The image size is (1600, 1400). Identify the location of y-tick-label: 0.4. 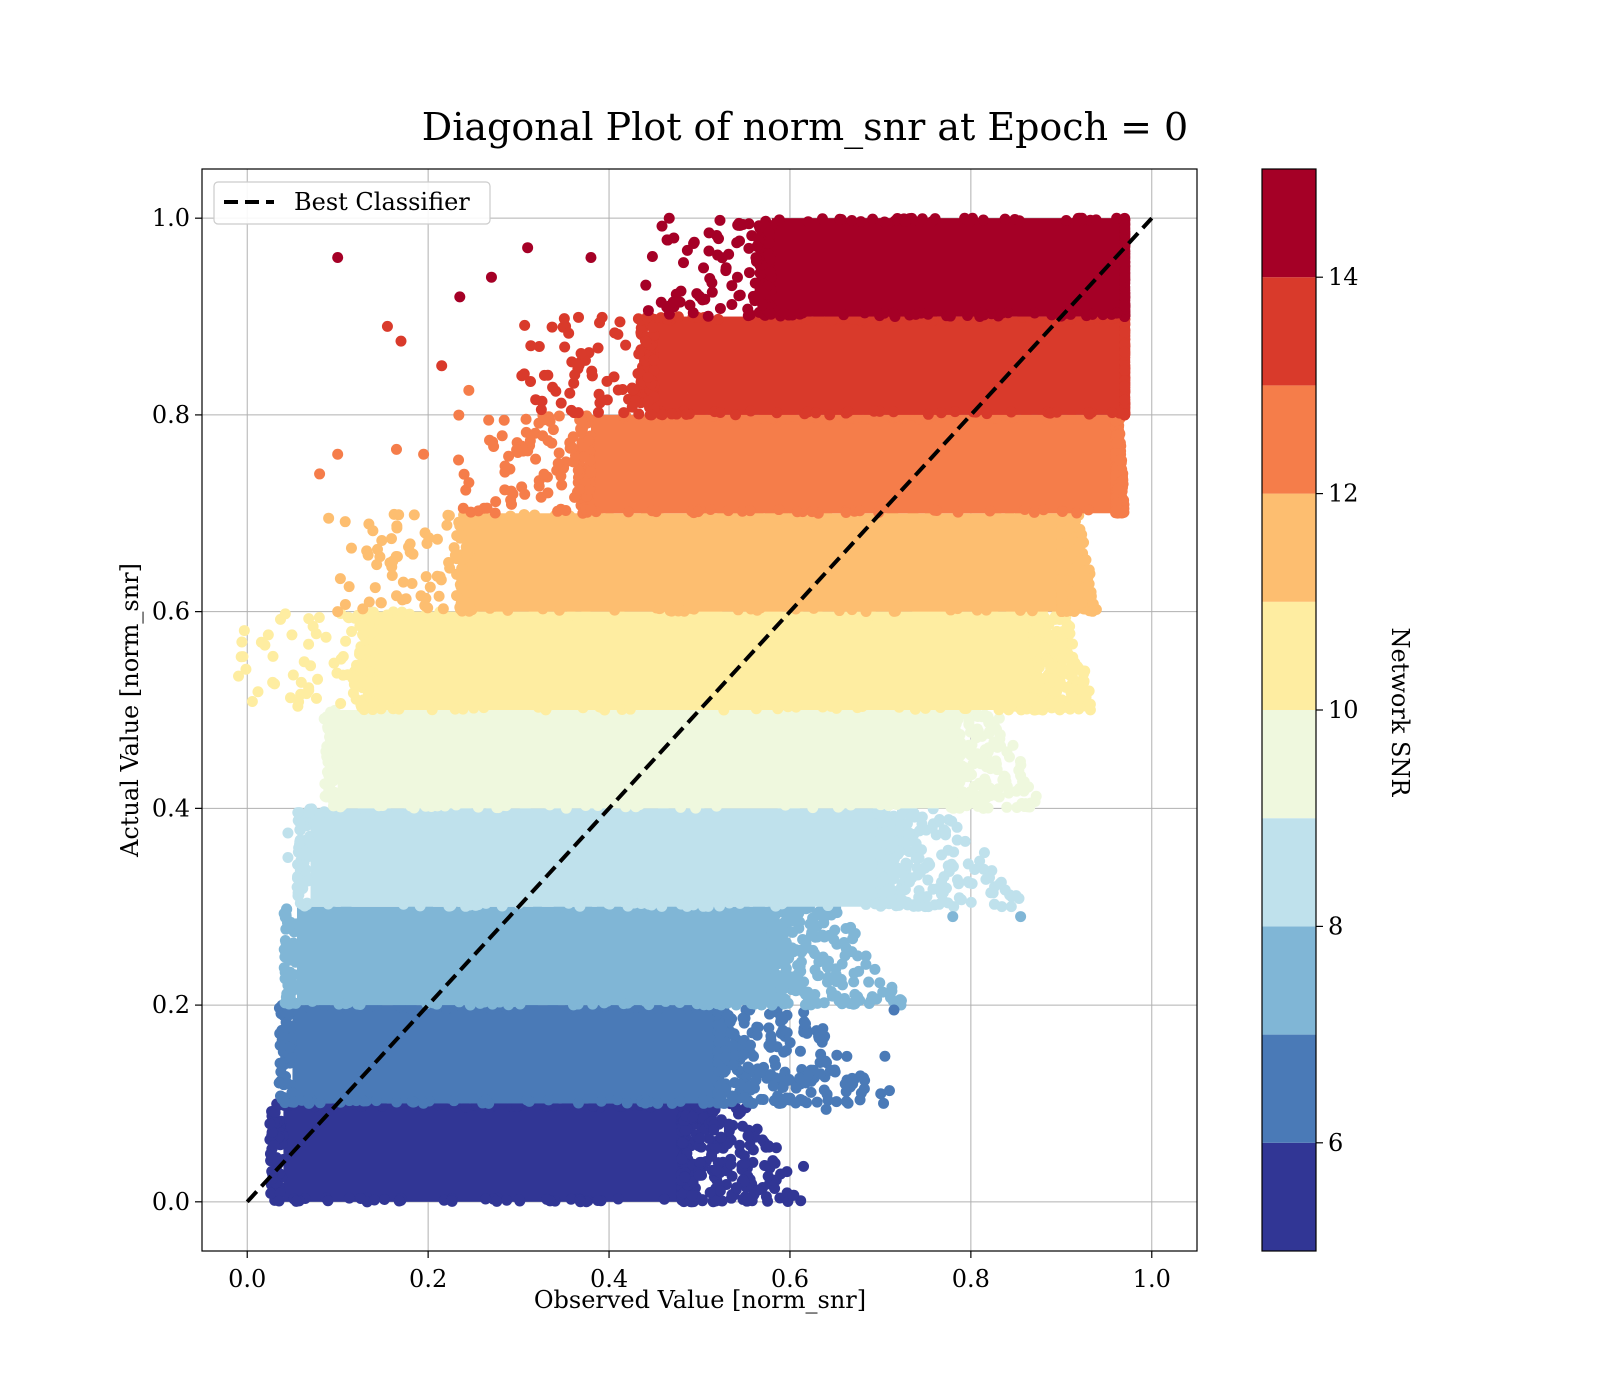
(171, 808).